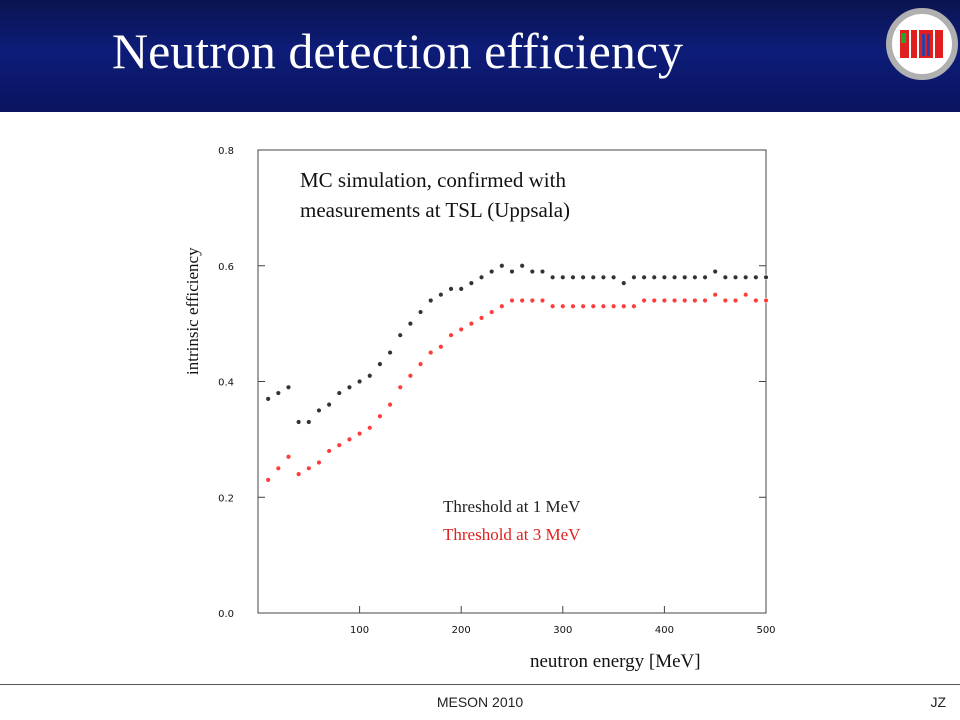 This screenshot has height=720, width=960. I want to click on x-axis-label: neutron energy [MeV], so click(615, 661).